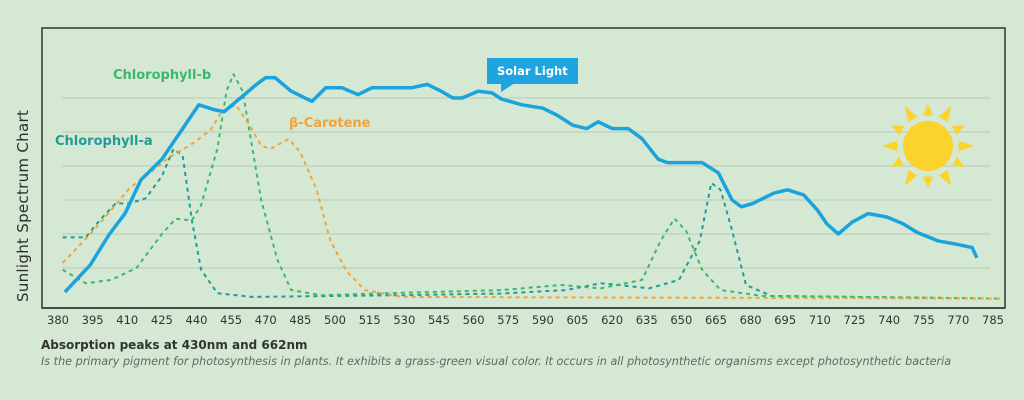  Describe the element at coordinates (404, 320) in the screenshot. I see `x-tick-label: 530` at that location.